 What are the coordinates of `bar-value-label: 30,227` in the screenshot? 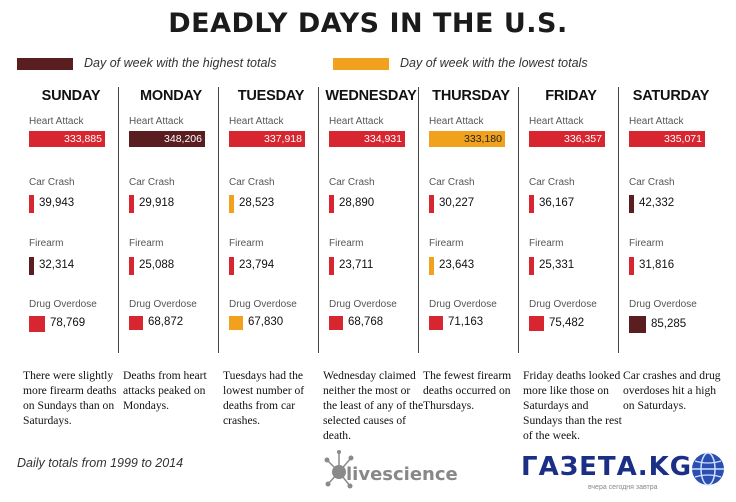 It's located at (457, 203).